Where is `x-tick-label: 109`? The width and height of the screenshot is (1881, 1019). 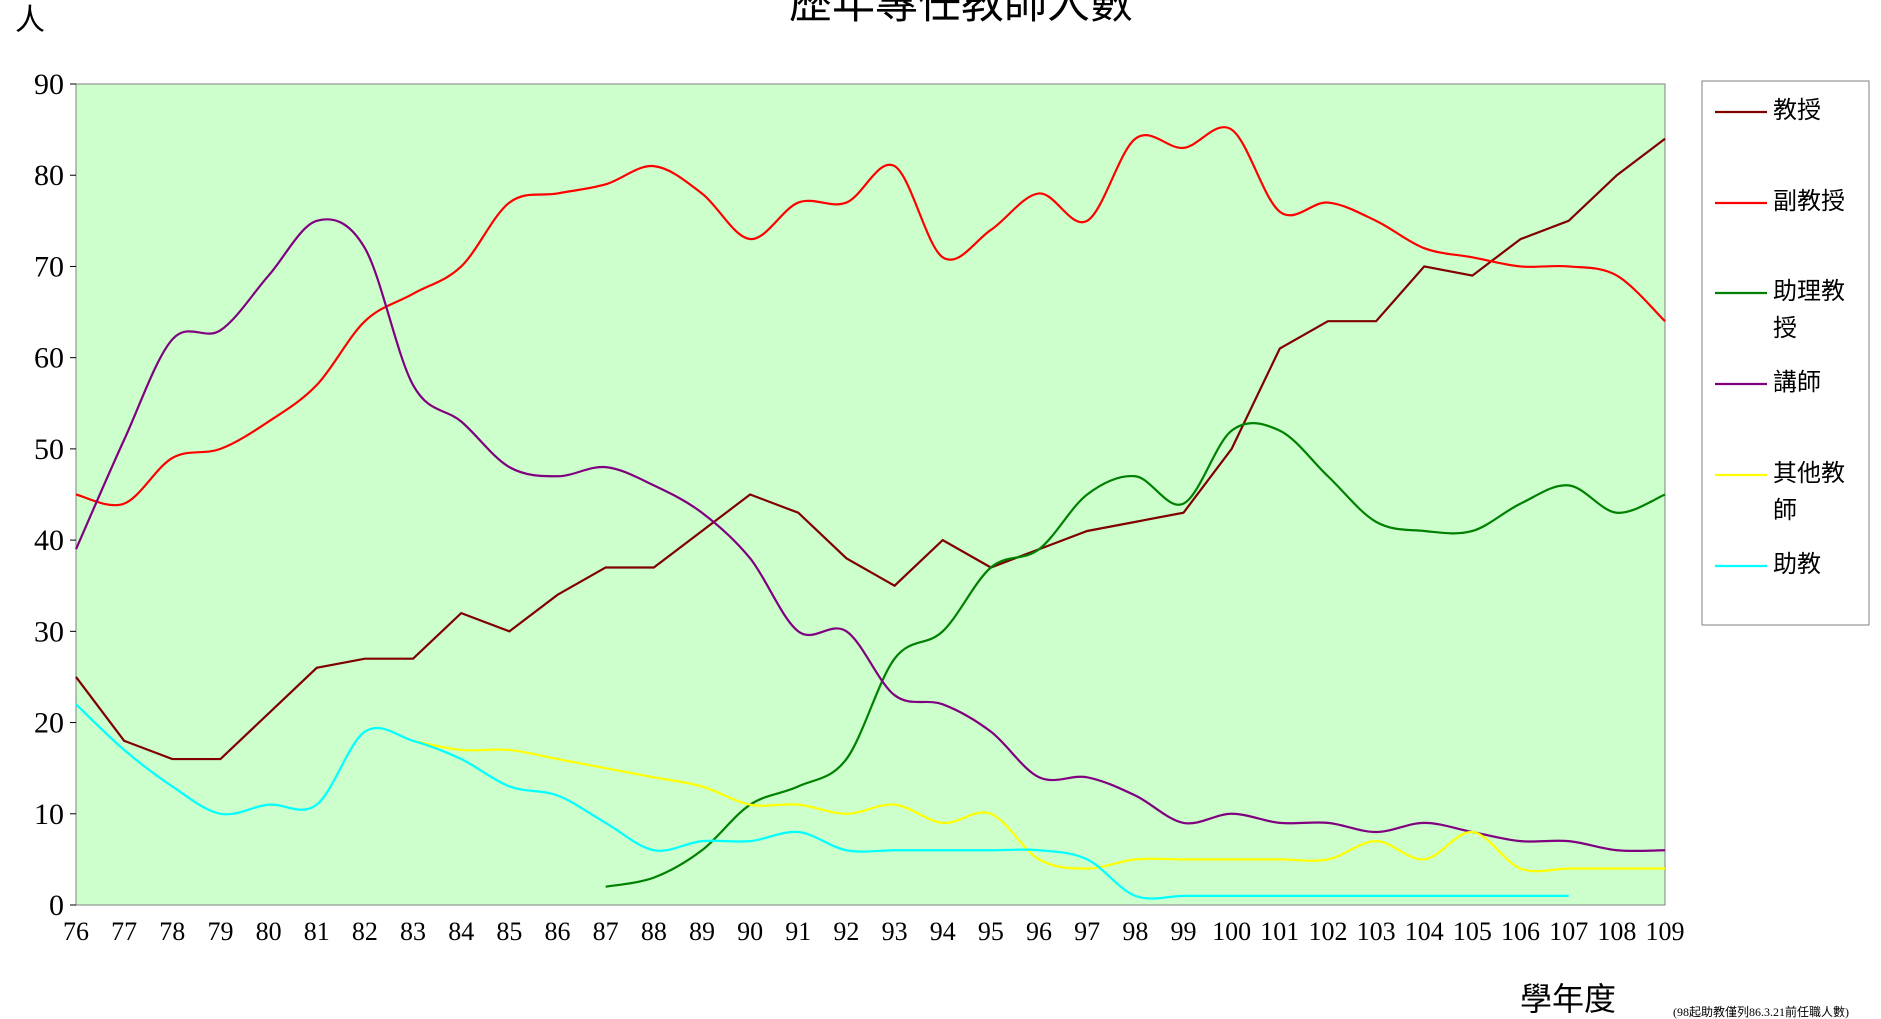 x-tick-label: 109 is located at coordinates (1665, 931).